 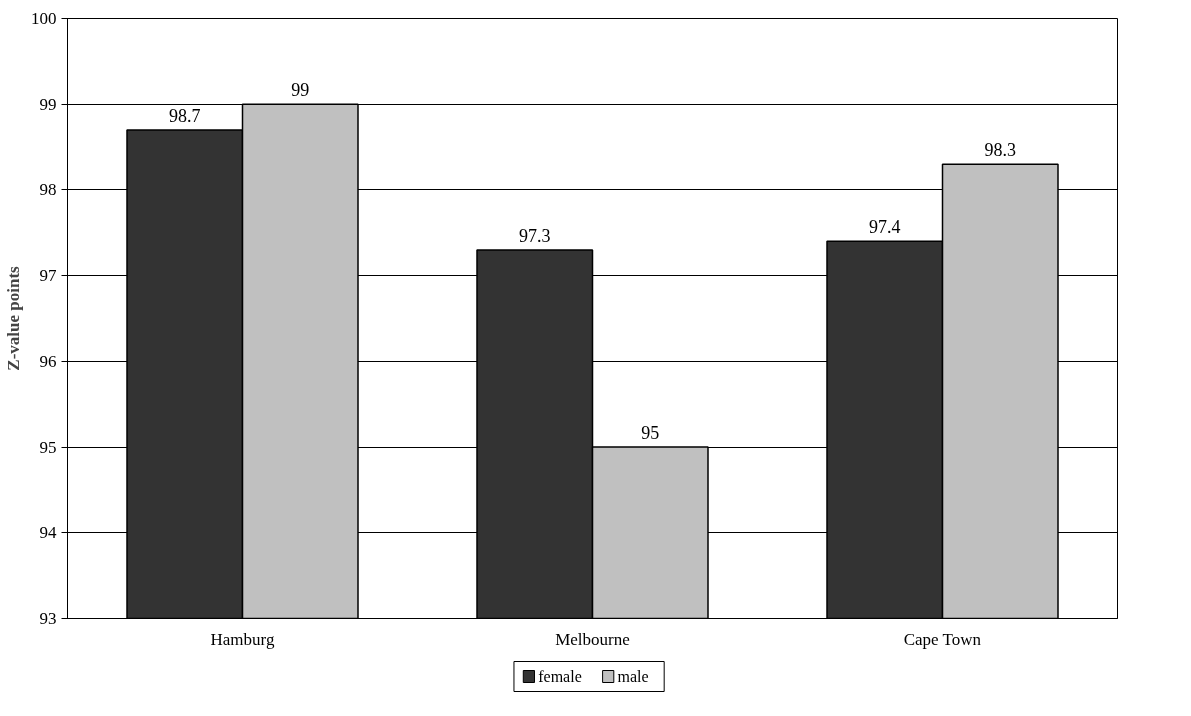 What do you see at coordinates (942, 639) in the screenshot?
I see `x-tick-label: Cape Town` at bounding box center [942, 639].